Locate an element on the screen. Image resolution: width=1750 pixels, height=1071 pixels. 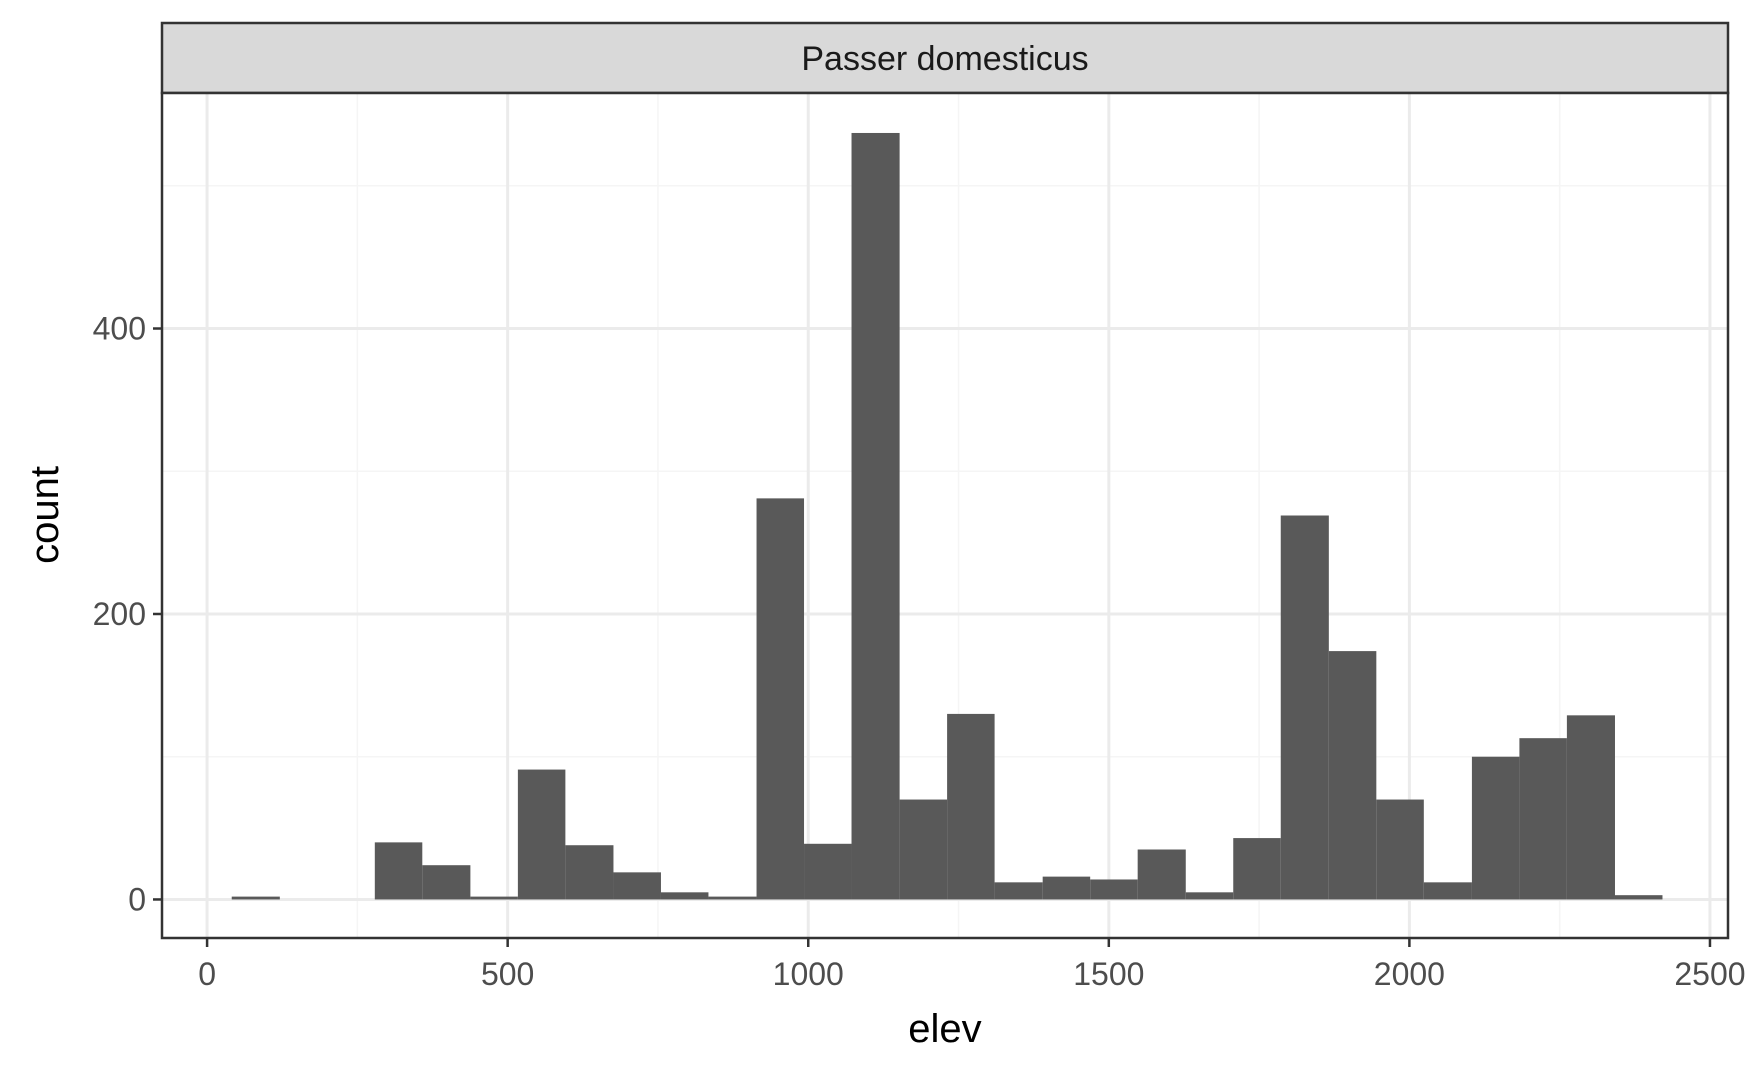
y-axis-title: count is located at coordinates (45, 515).